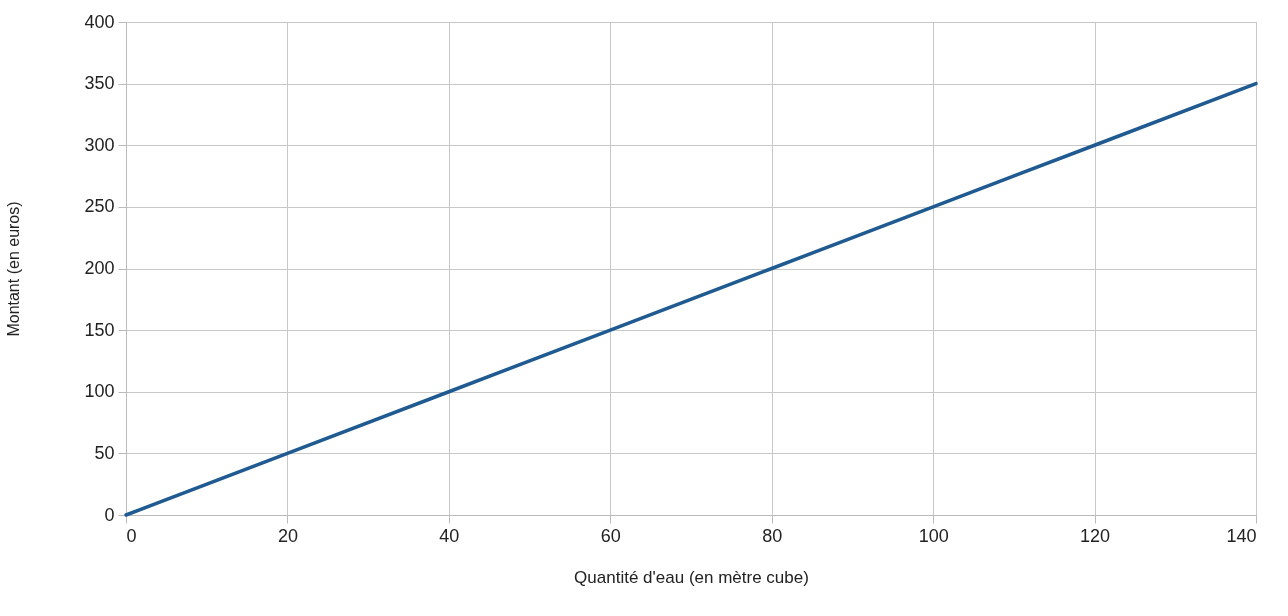 The width and height of the screenshot is (1288, 616). Describe the element at coordinates (1241, 535) in the screenshot. I see `x-tick-label: 140` at that location.